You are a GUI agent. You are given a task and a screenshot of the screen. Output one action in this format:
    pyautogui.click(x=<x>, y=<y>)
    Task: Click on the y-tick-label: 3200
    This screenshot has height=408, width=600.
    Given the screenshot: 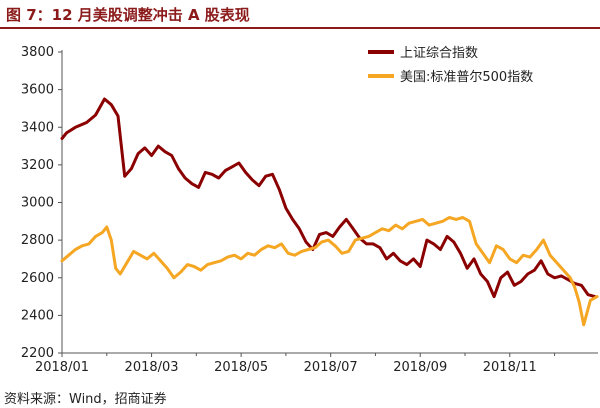 What is the action you would take?
    pyautogui.click(x=37, y=165)
    